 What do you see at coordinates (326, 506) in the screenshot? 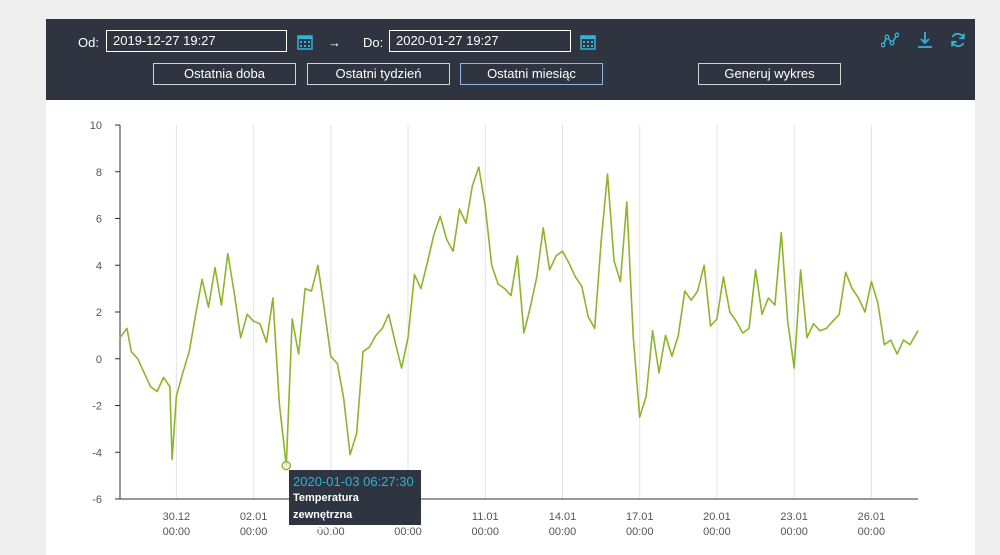
I see `tooltip-series-name: Temperatura zewnętrzna` at bounding box center [326, 506].